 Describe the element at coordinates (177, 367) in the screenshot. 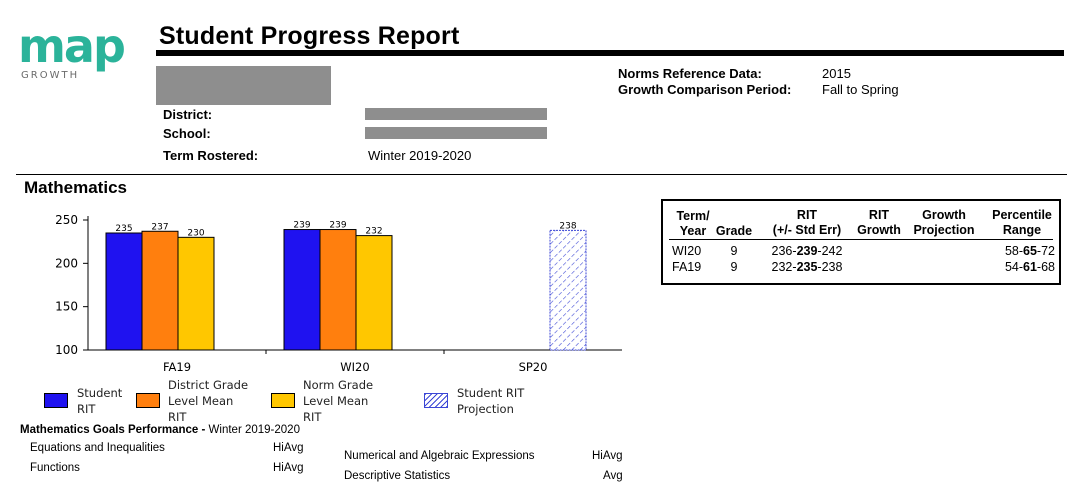

I see `x-category-label: FA19` at that location.